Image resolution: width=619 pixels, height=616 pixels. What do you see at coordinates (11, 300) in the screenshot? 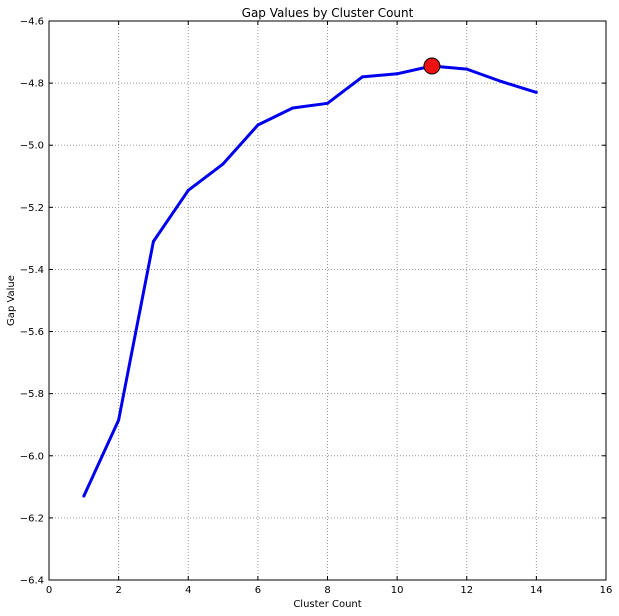
I see `y-axis-label: Gap Value` at bounding box center [11, 300].